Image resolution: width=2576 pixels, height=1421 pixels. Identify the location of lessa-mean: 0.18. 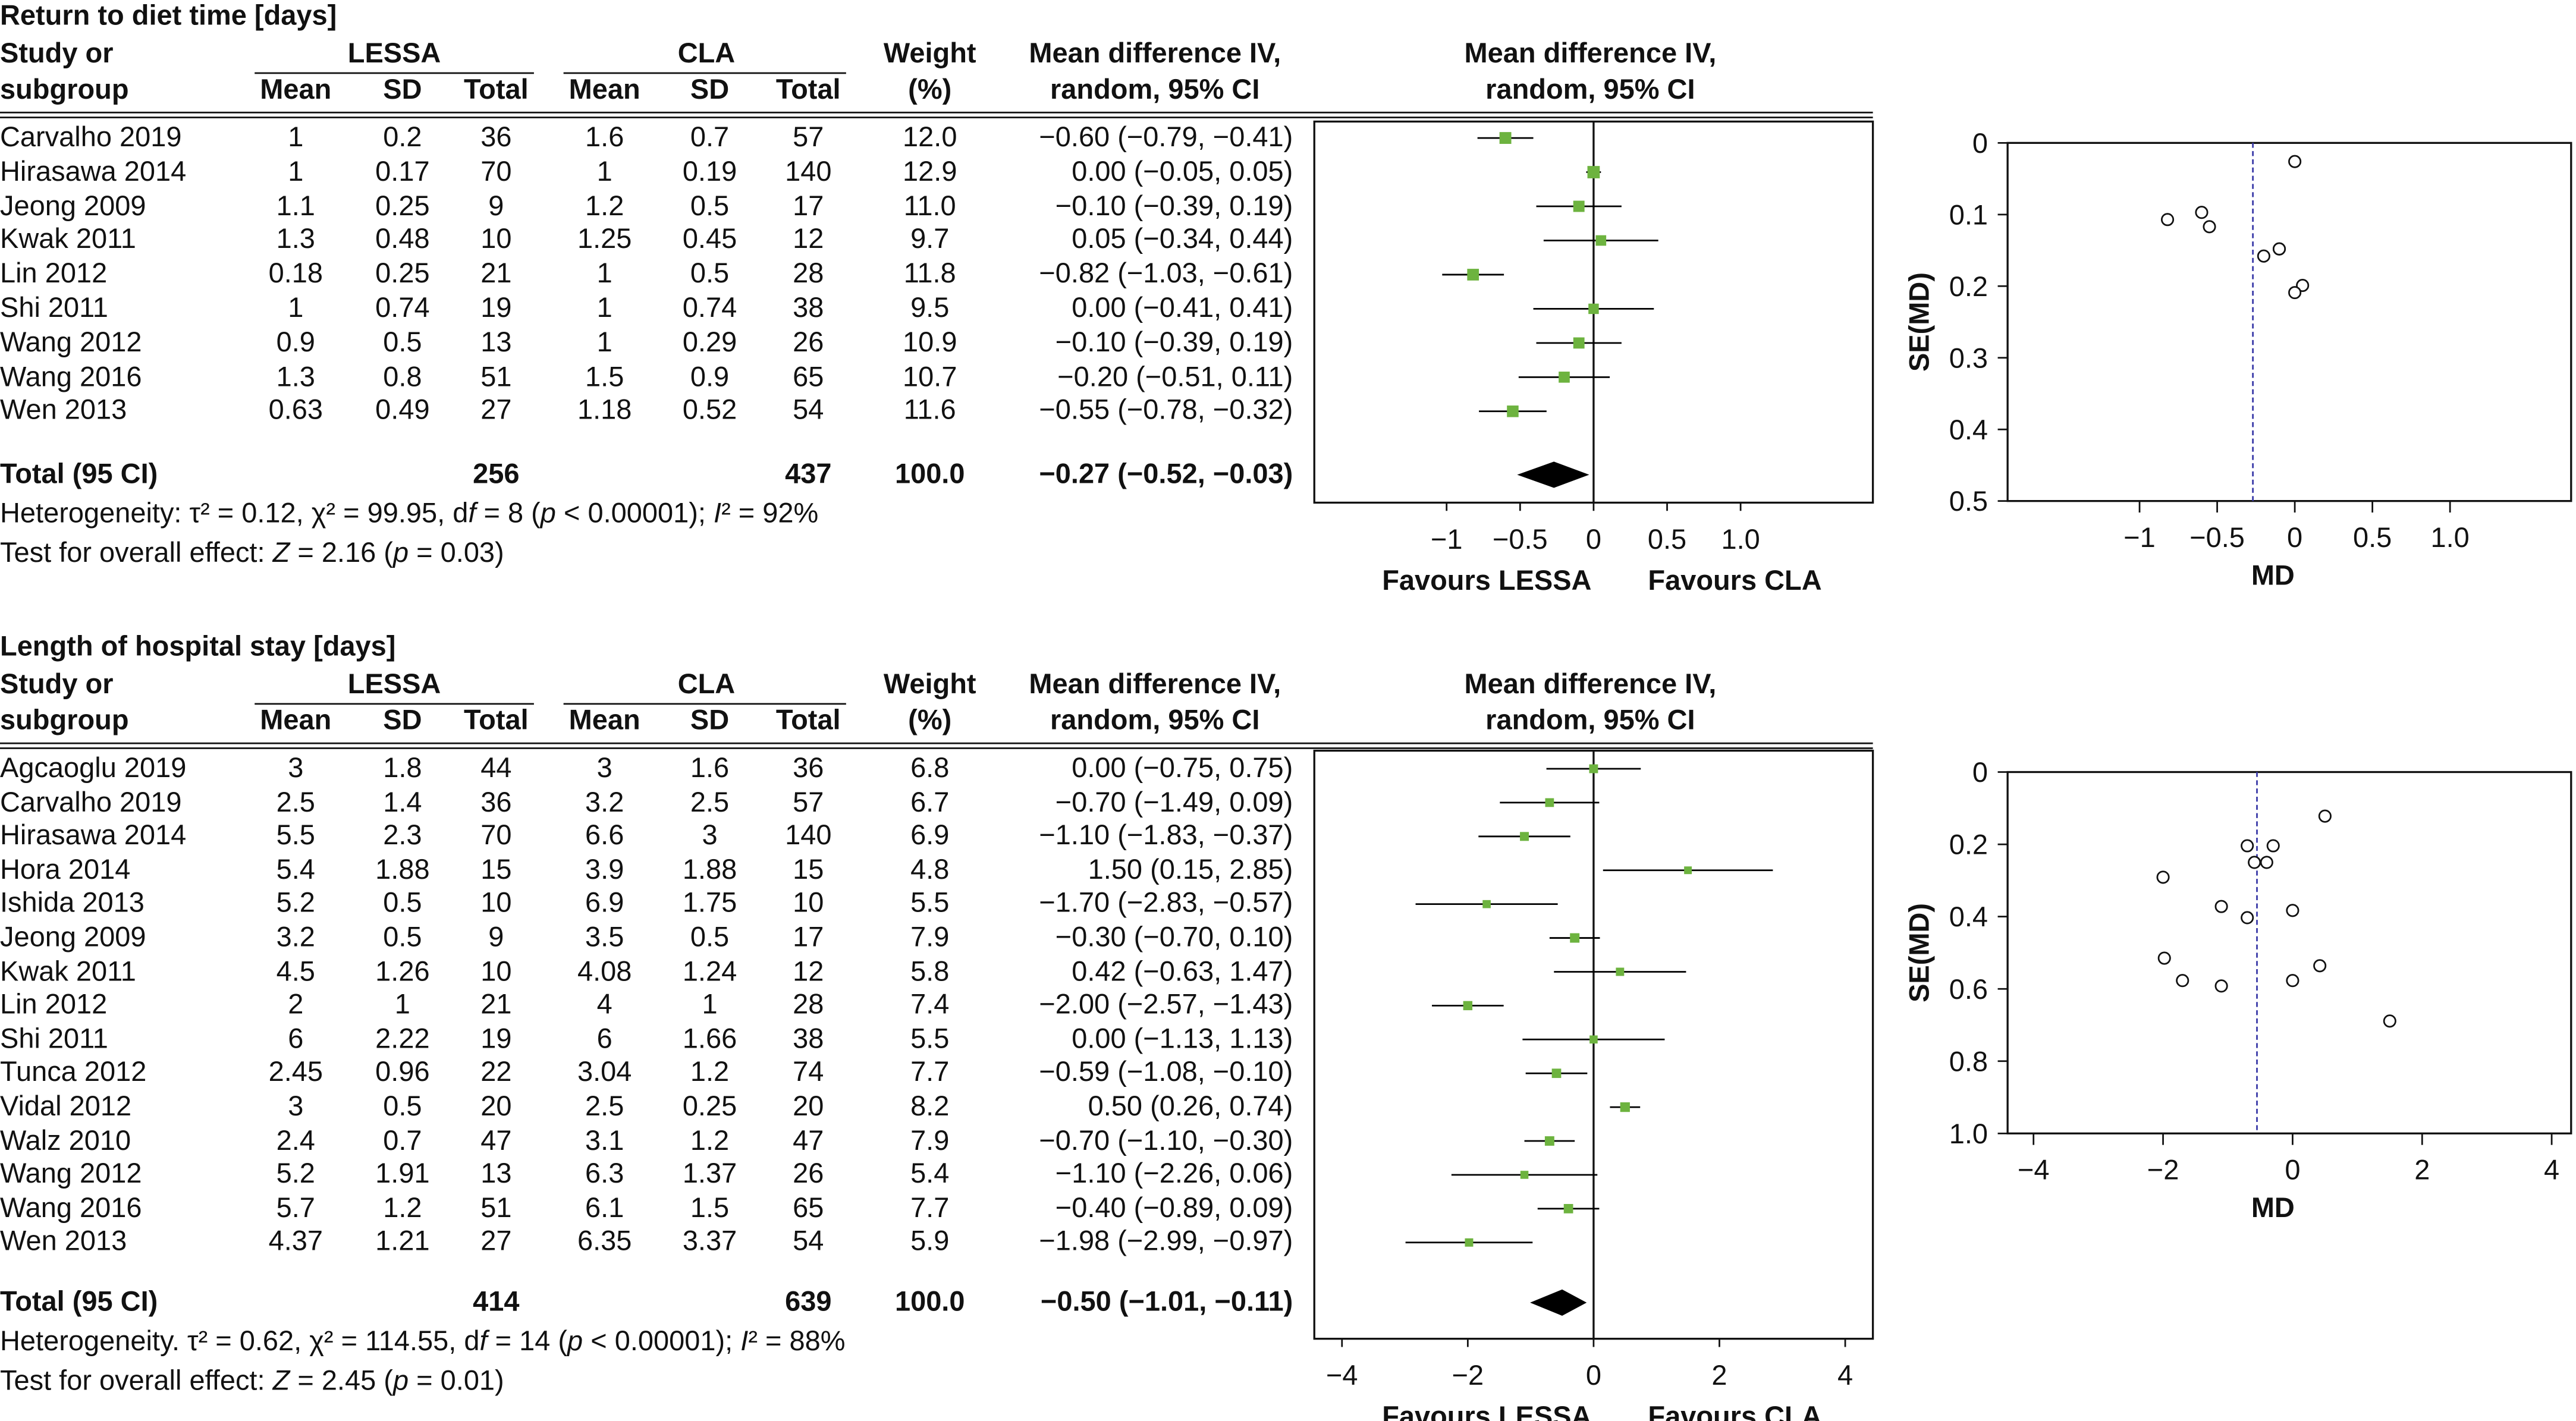
(295, 274).